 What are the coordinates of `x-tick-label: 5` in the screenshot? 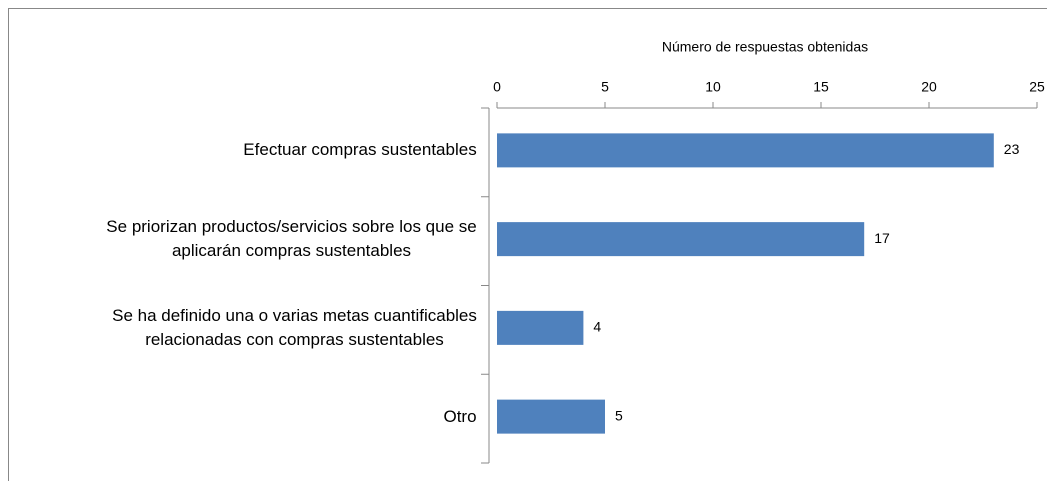 It's located at (605, 87).